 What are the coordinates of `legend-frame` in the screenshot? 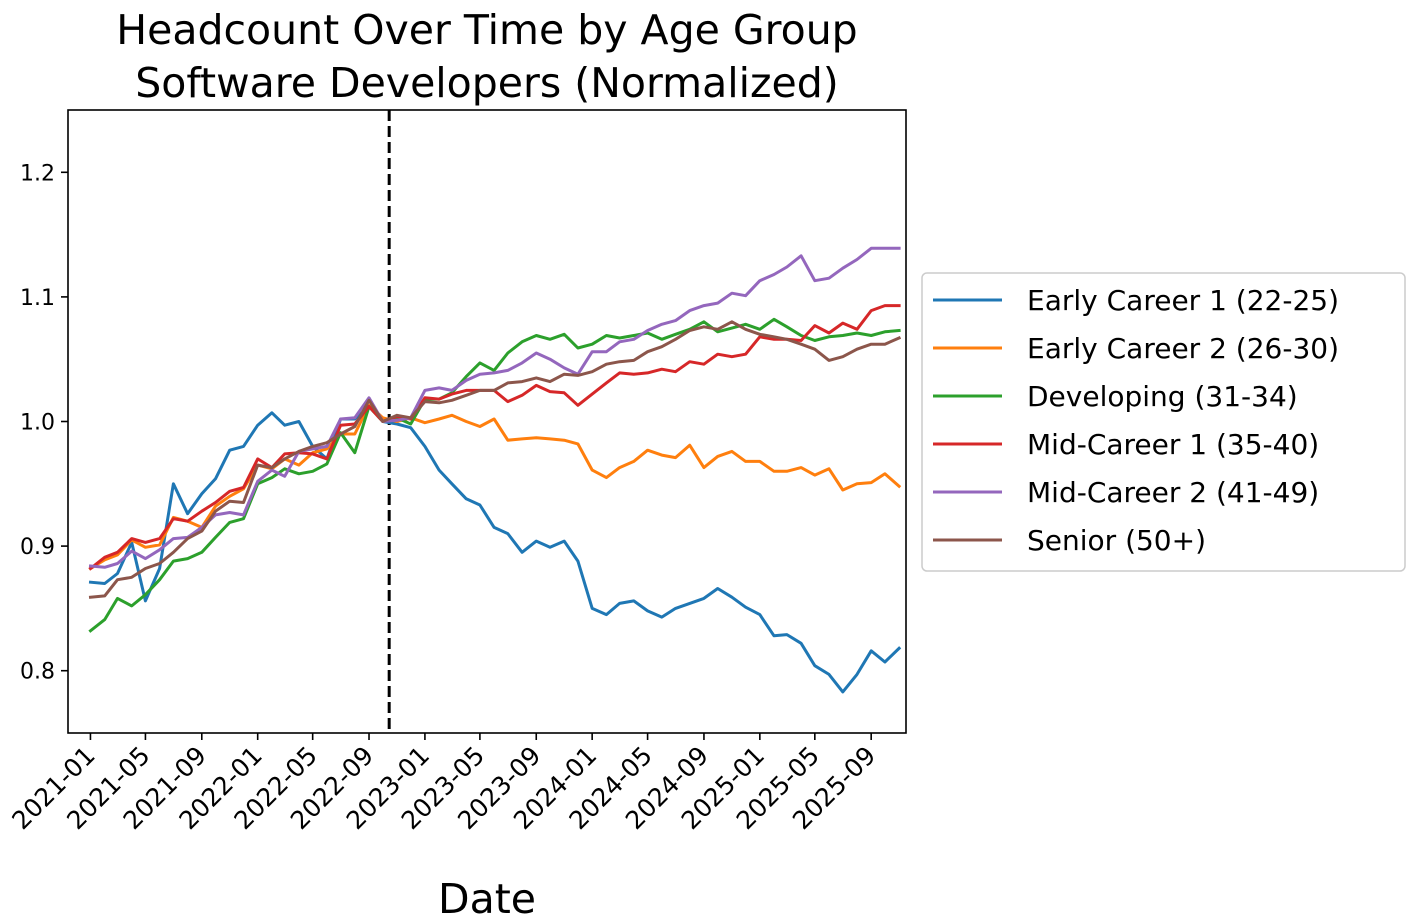 It's located at (1163, 422).